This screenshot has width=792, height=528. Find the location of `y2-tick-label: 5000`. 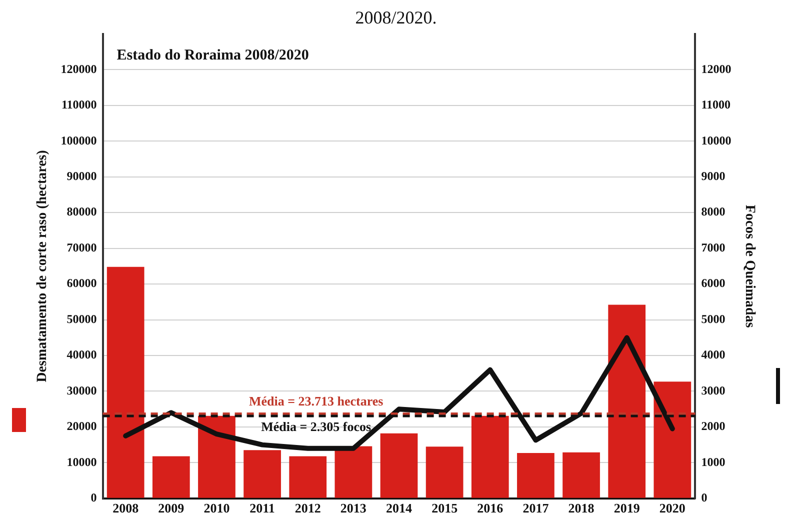

y2-tick-label: 5000 is located at coordinates (713, 319).